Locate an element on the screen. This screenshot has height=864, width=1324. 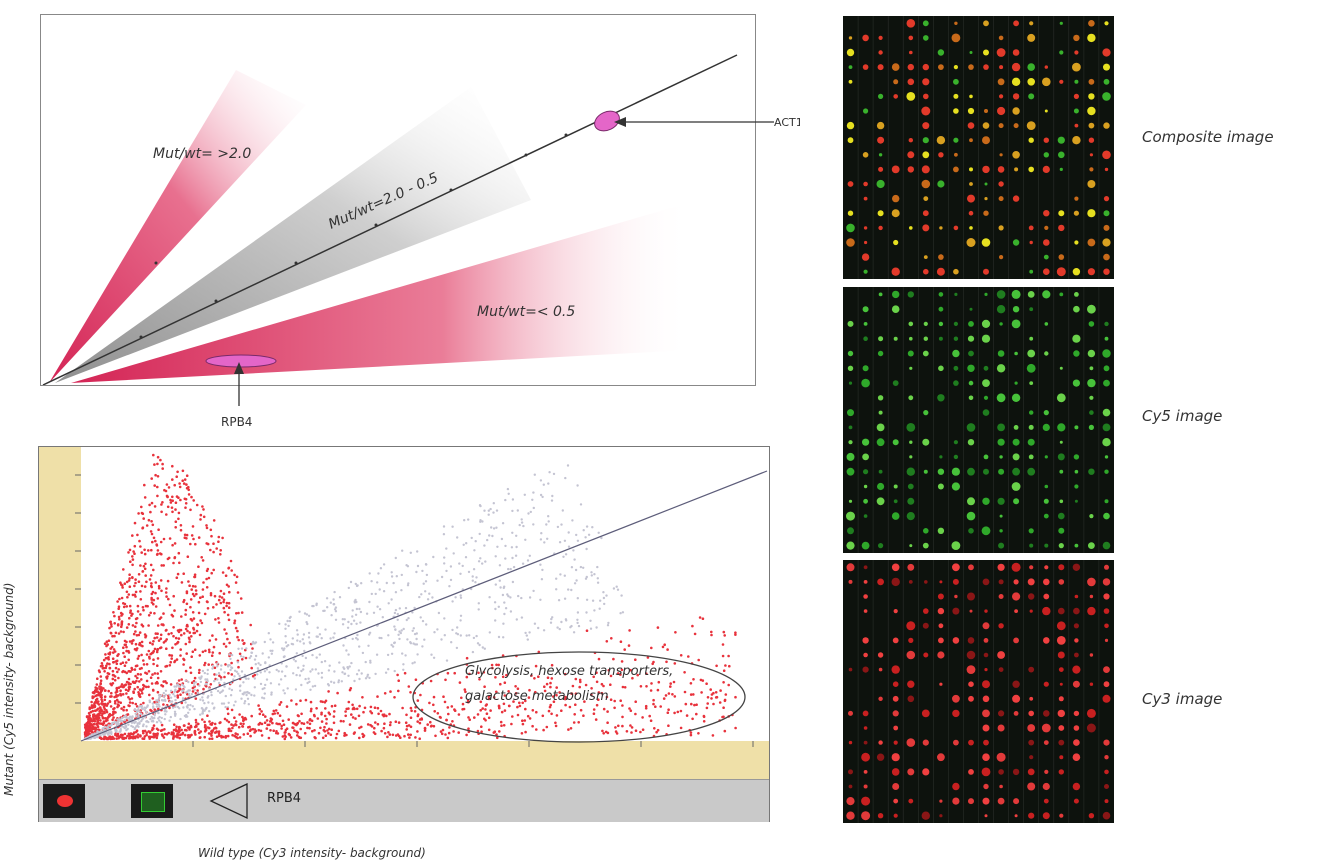
cy5-thumbnail is located at coordinates (152, 801).